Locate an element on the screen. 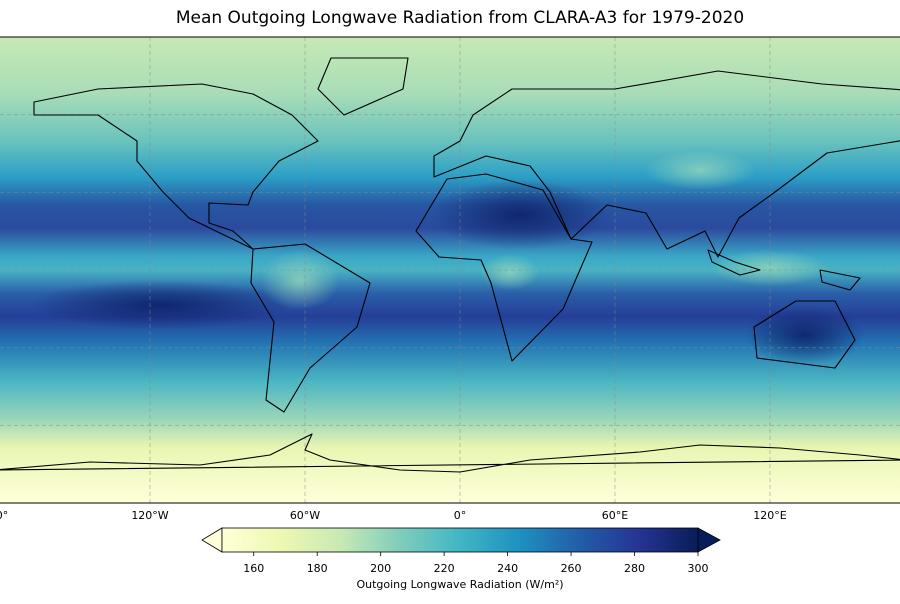 This screenshot has width=900, height=604. colorbar-tick-label: 280 is located at coordinates (634, 568).